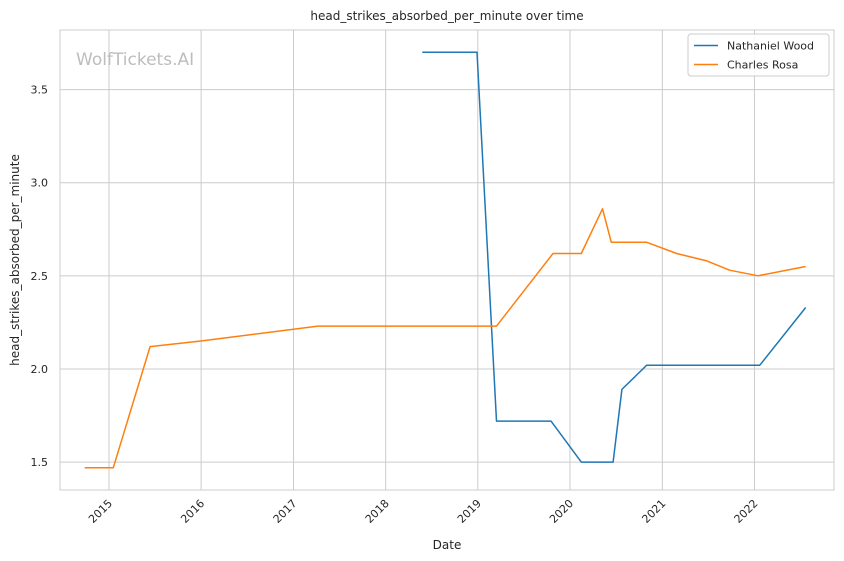 Image resolution: width=844 pixels, height=561 pixels. What do you see at coordinates (135, 60) in the screenshot?
I see `watermark: WolfTickets.AI` at bounding box center [135, 60].